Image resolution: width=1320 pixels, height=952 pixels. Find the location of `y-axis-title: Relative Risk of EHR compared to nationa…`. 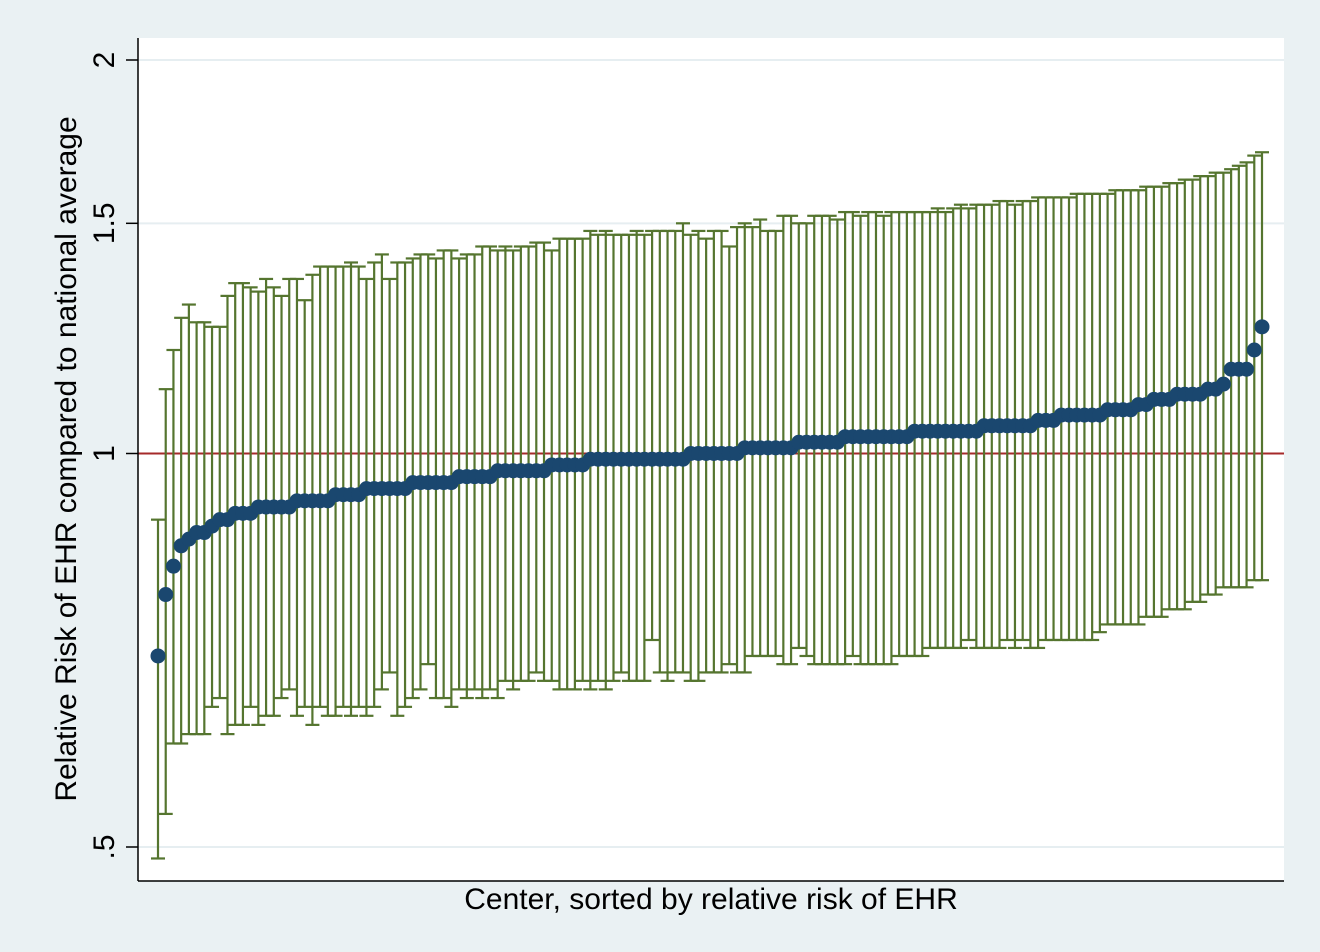

y-axis-title: Relative Risk of EHR compared to nationa… is located at coordinates (66, 458).